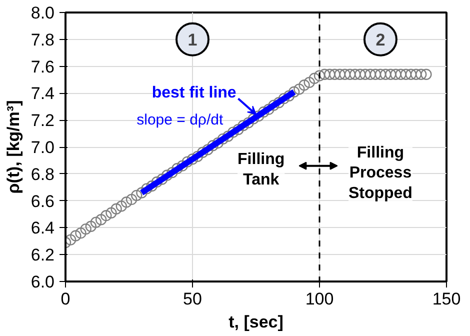 This screenshot has height=336, width=470. Describe the element at coordinates (42, 94) in the screenshot. I see `y-tick-label: 7.4` at that location.